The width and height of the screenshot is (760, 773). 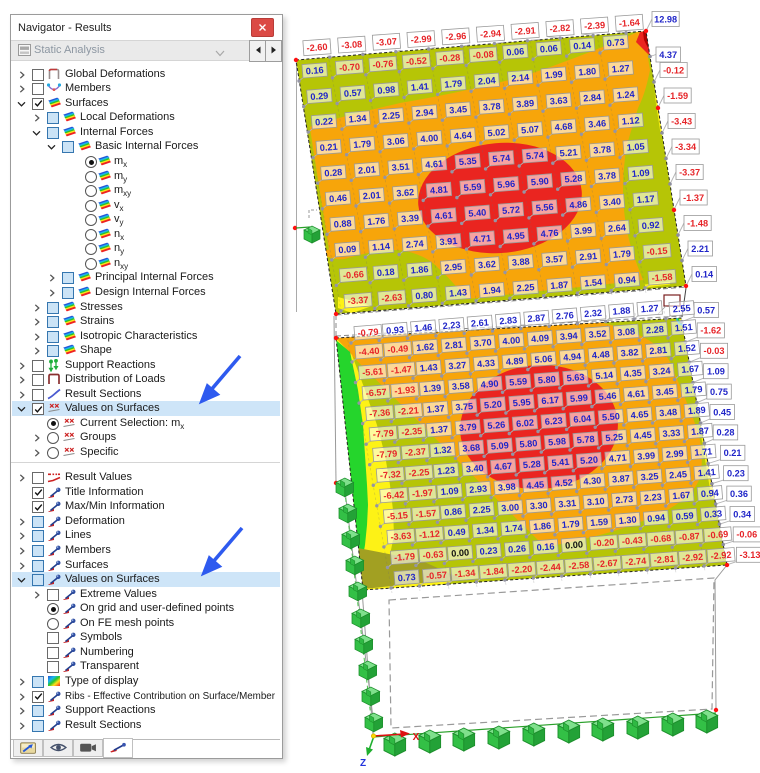 What do you see at coordinates (687, 348) in the screenshot?
I see `svg-text: 1.52` at bounding box center [687, 348].